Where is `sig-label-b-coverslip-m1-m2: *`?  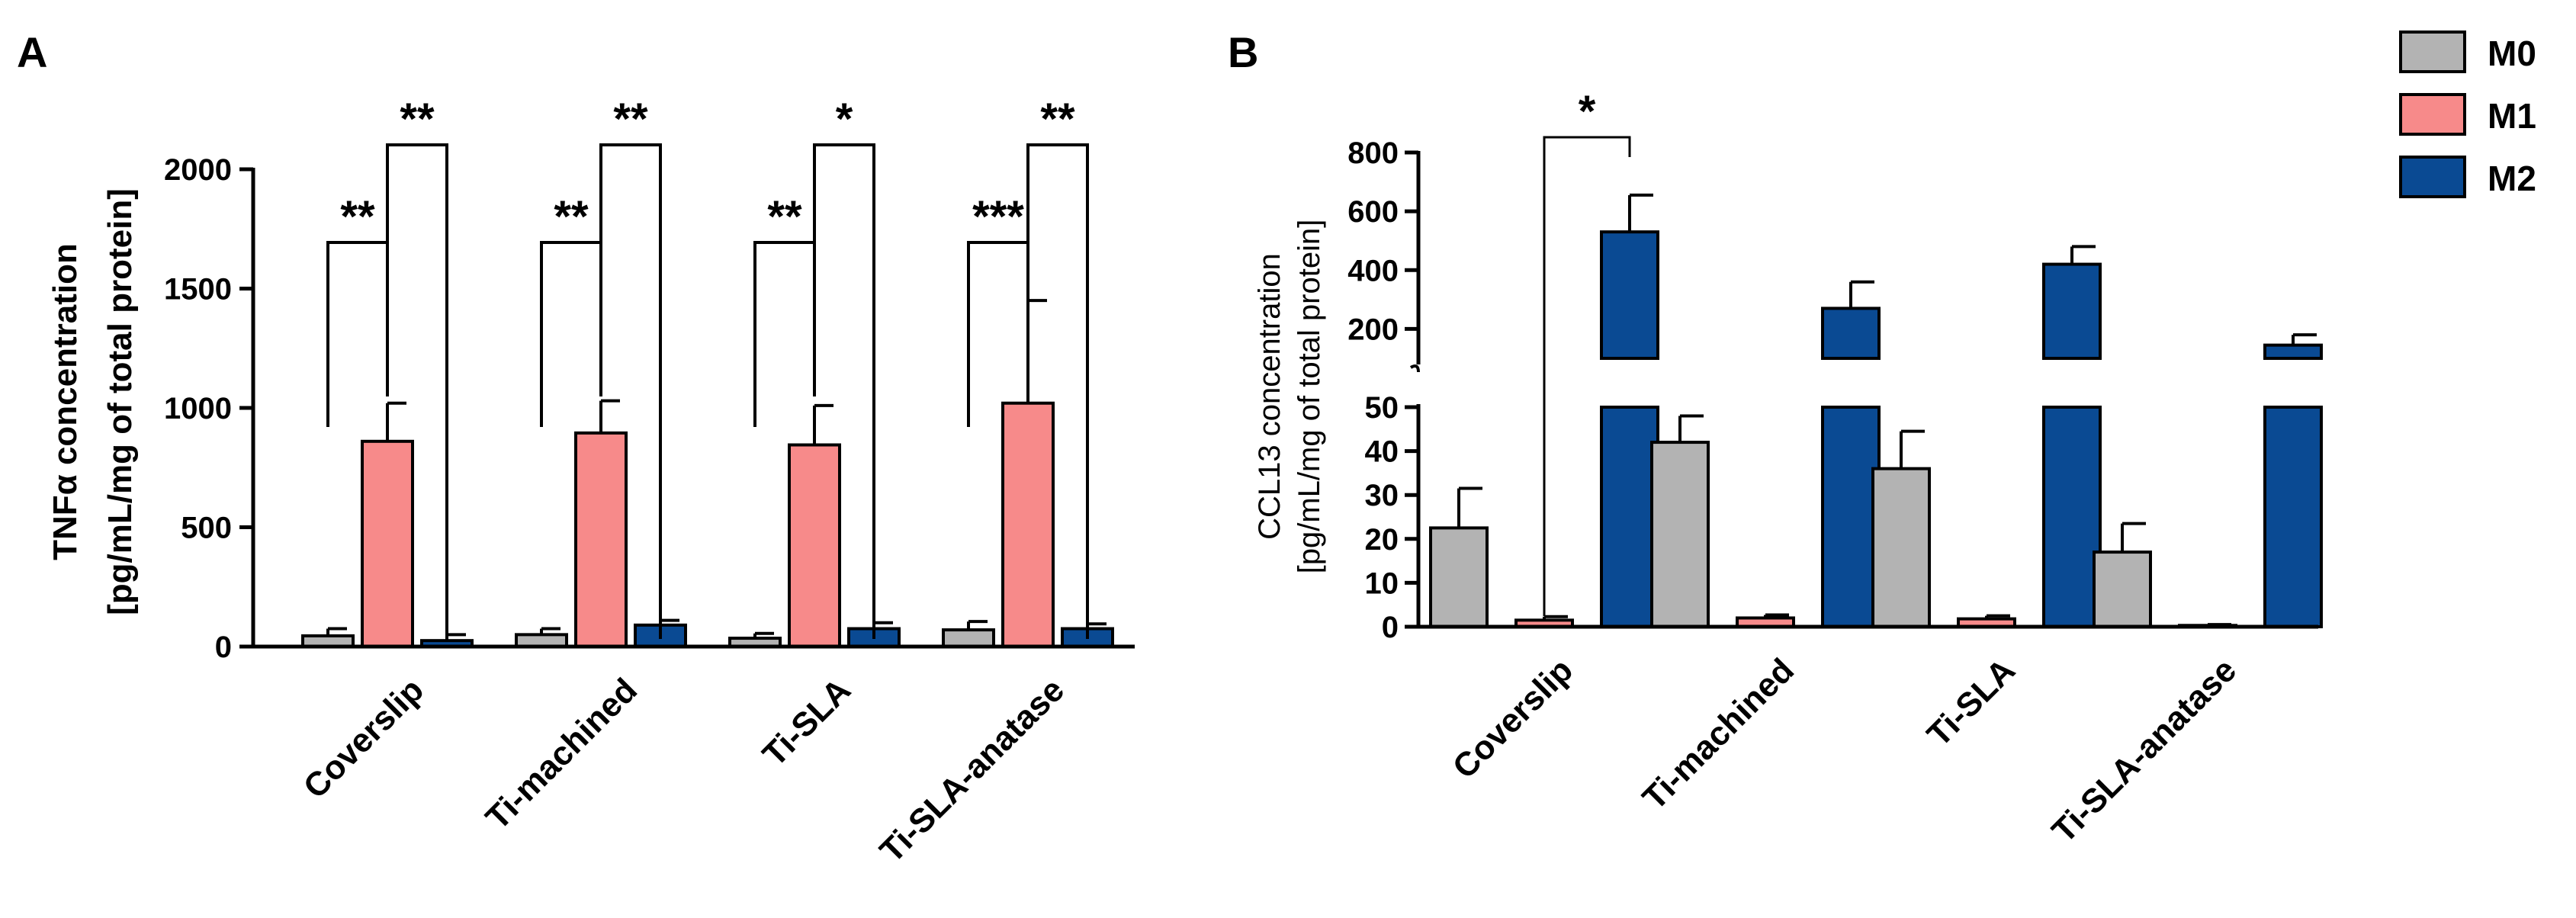 sig-label-b-coverslip-m1-m2: * is located at coordinates (1587, 112).